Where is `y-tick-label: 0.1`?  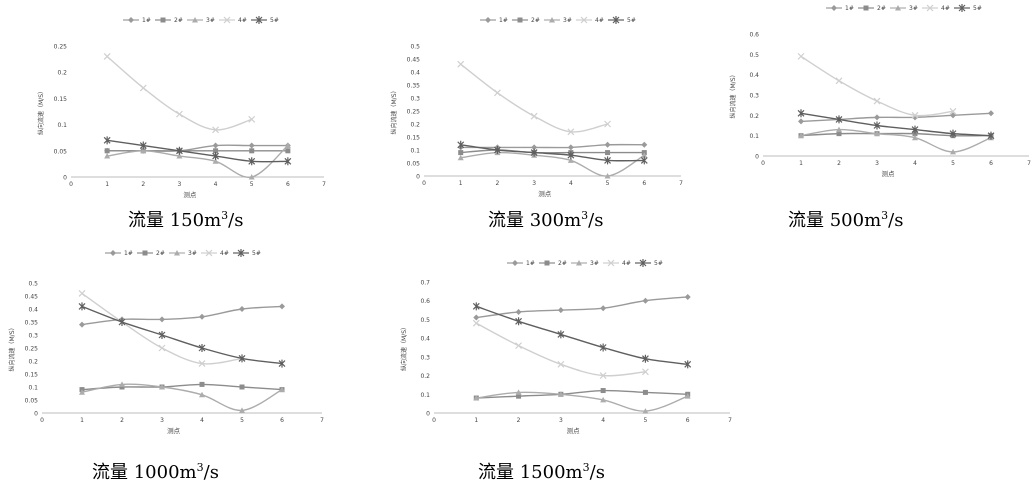
y-tick-label: 0.1 is located at coordinates (33, 388).